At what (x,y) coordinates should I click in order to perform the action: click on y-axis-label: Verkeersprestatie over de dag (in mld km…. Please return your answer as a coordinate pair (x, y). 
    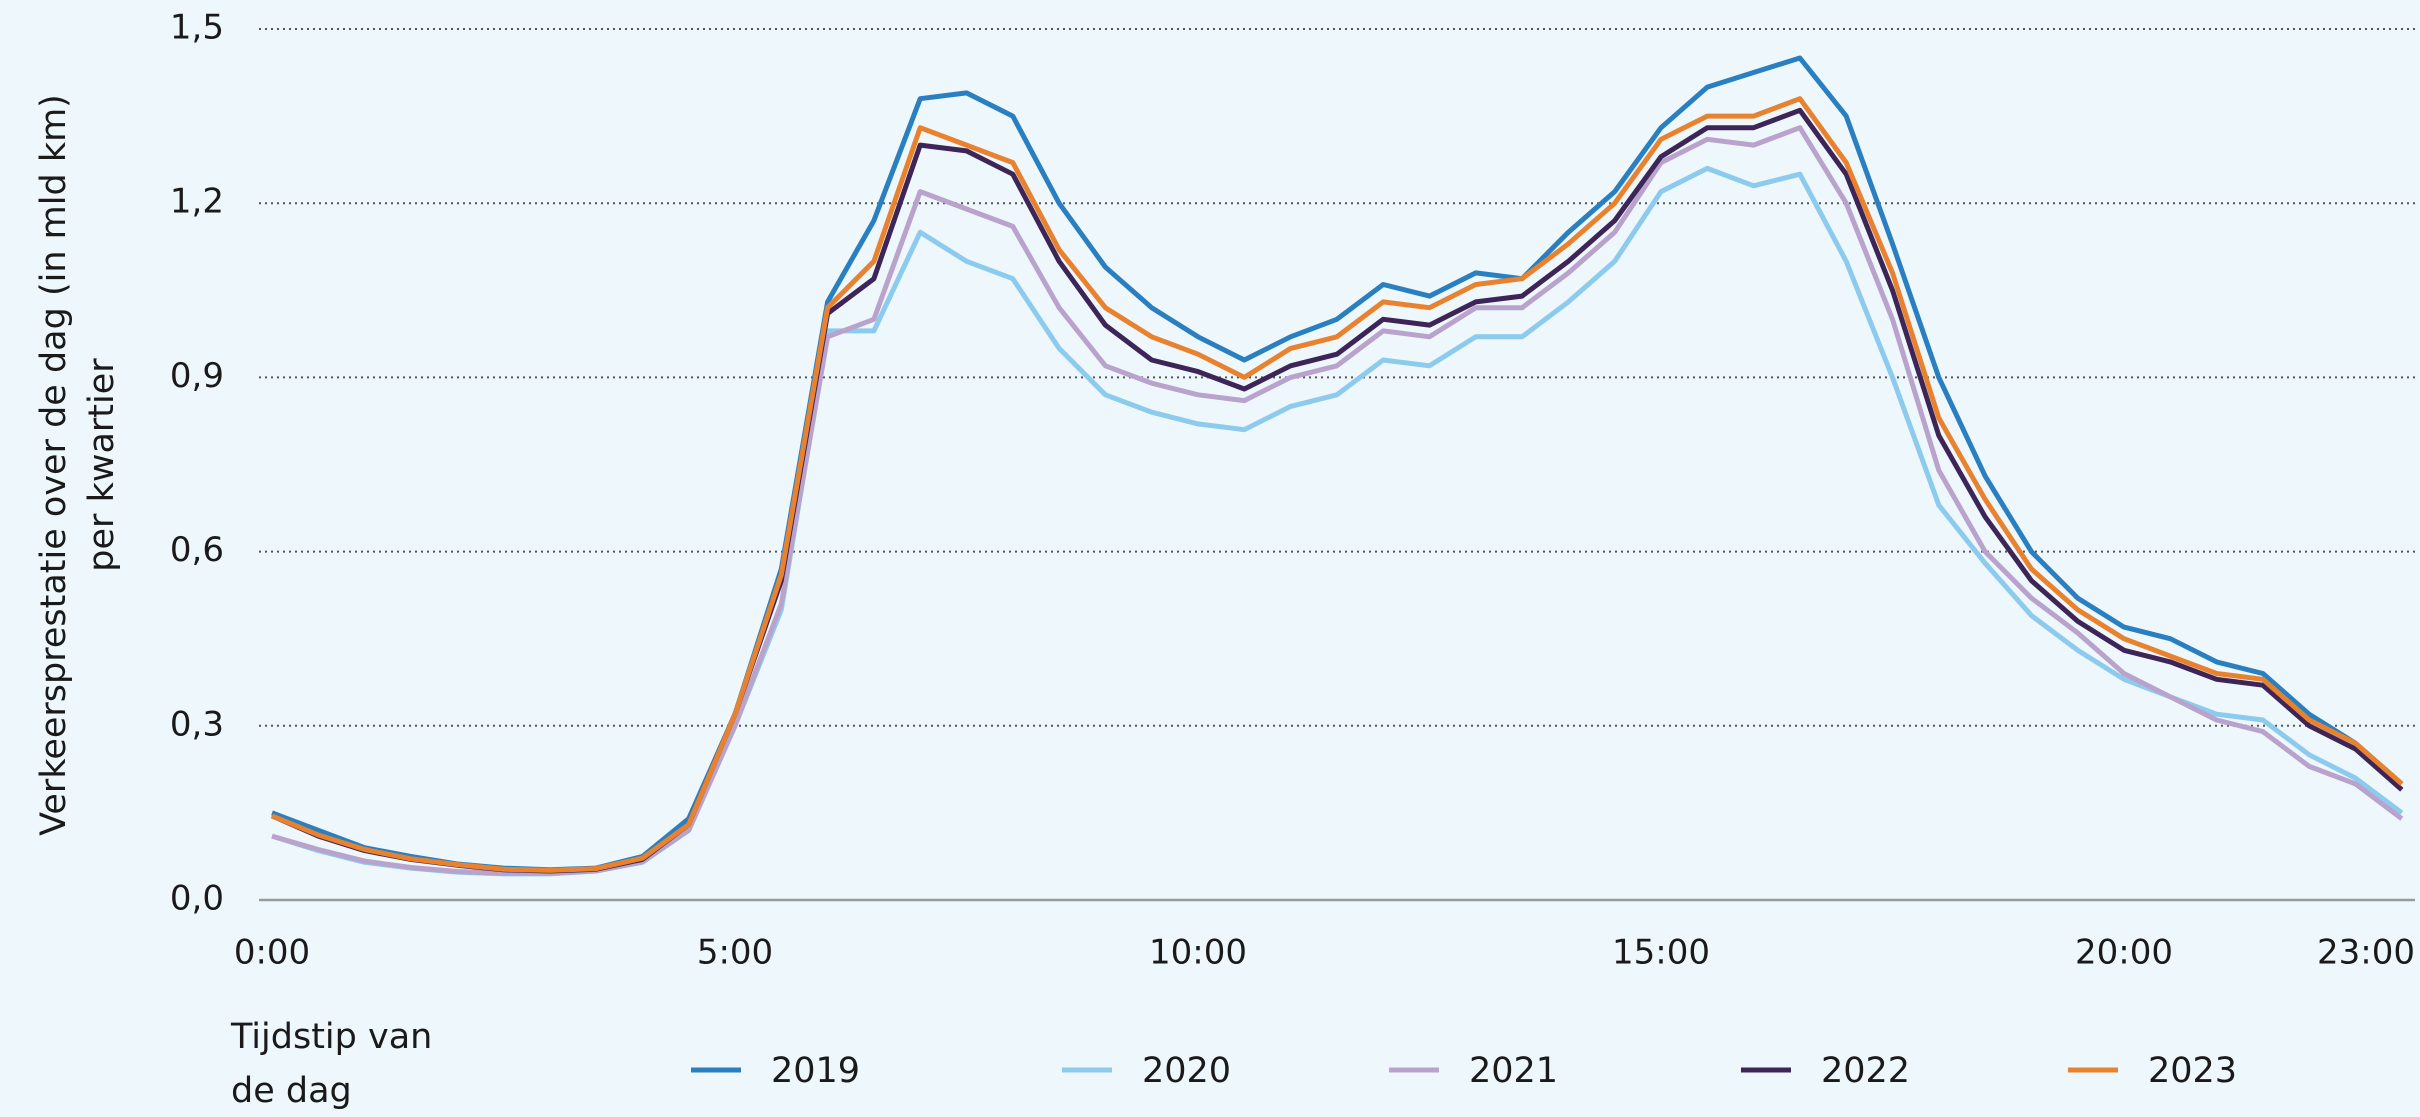
    Looking at the image, I should click on (54, 465).